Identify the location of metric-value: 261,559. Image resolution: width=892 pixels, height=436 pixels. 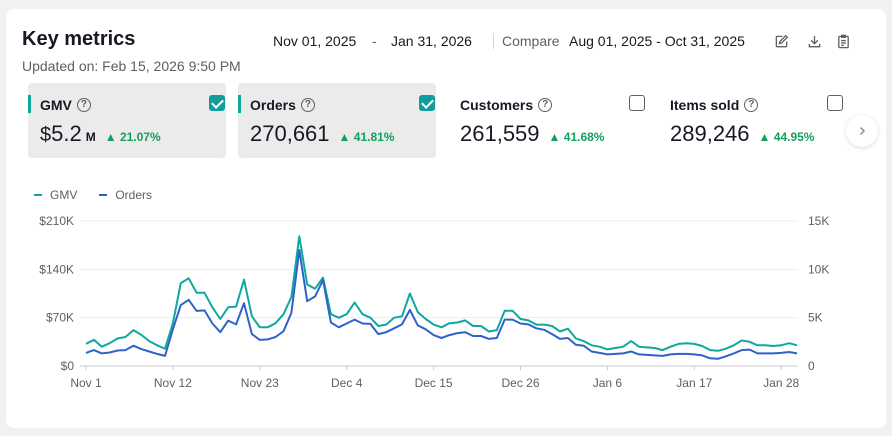
(500, 133).